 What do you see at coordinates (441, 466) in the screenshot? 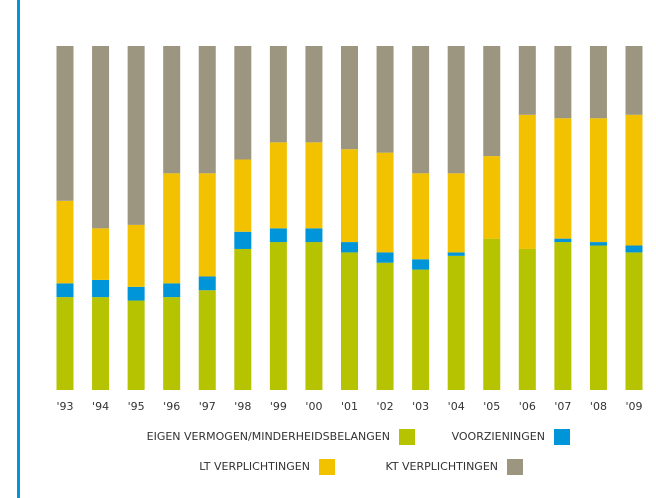
I see `legend-label: KT VERPLICHTINGEN` at bounding box center [441, 466].